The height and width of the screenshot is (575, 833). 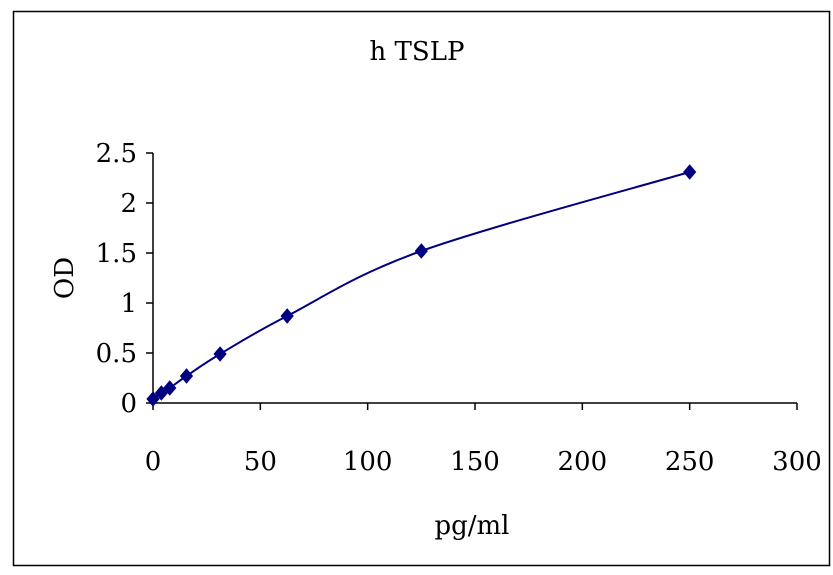 What do you see at coordinates (116, 154) in the screenshot?
I see `y-tick-label: 2.5` at bounding box center [116, 154].